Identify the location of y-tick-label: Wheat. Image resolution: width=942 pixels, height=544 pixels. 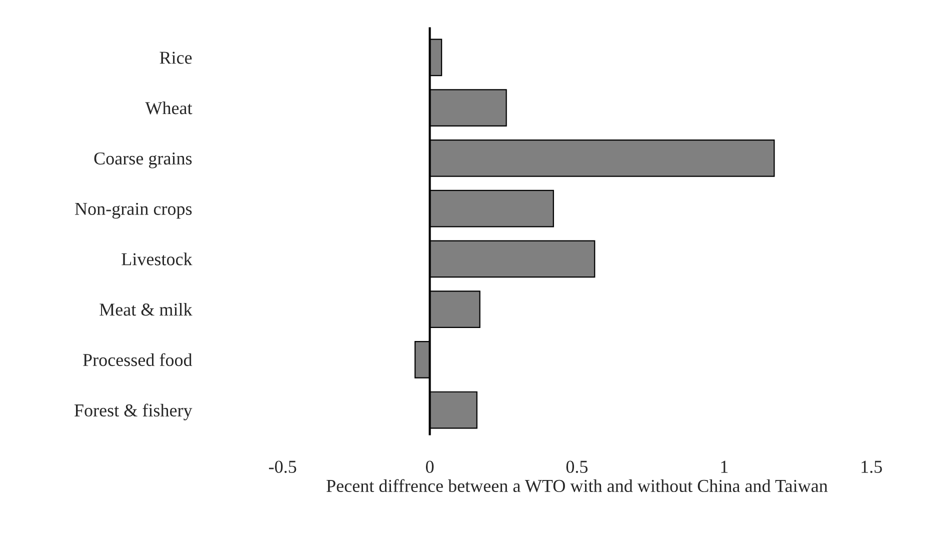
(168, 108).